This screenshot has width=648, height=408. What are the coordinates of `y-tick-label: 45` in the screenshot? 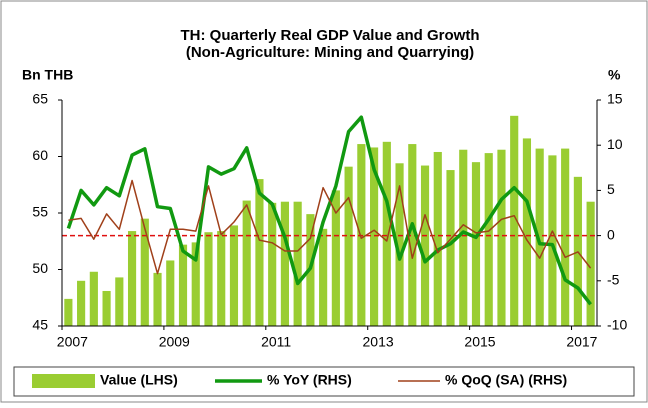 It's located at (40, 325).